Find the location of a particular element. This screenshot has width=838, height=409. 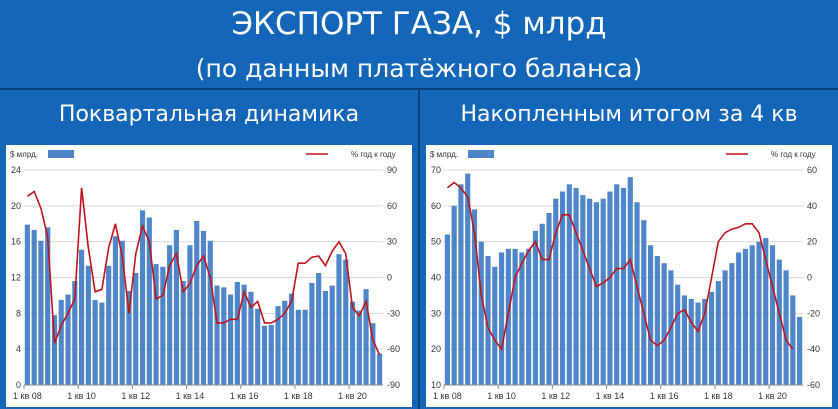

y-tick-label: 24 is located at coordinates (16, 170).